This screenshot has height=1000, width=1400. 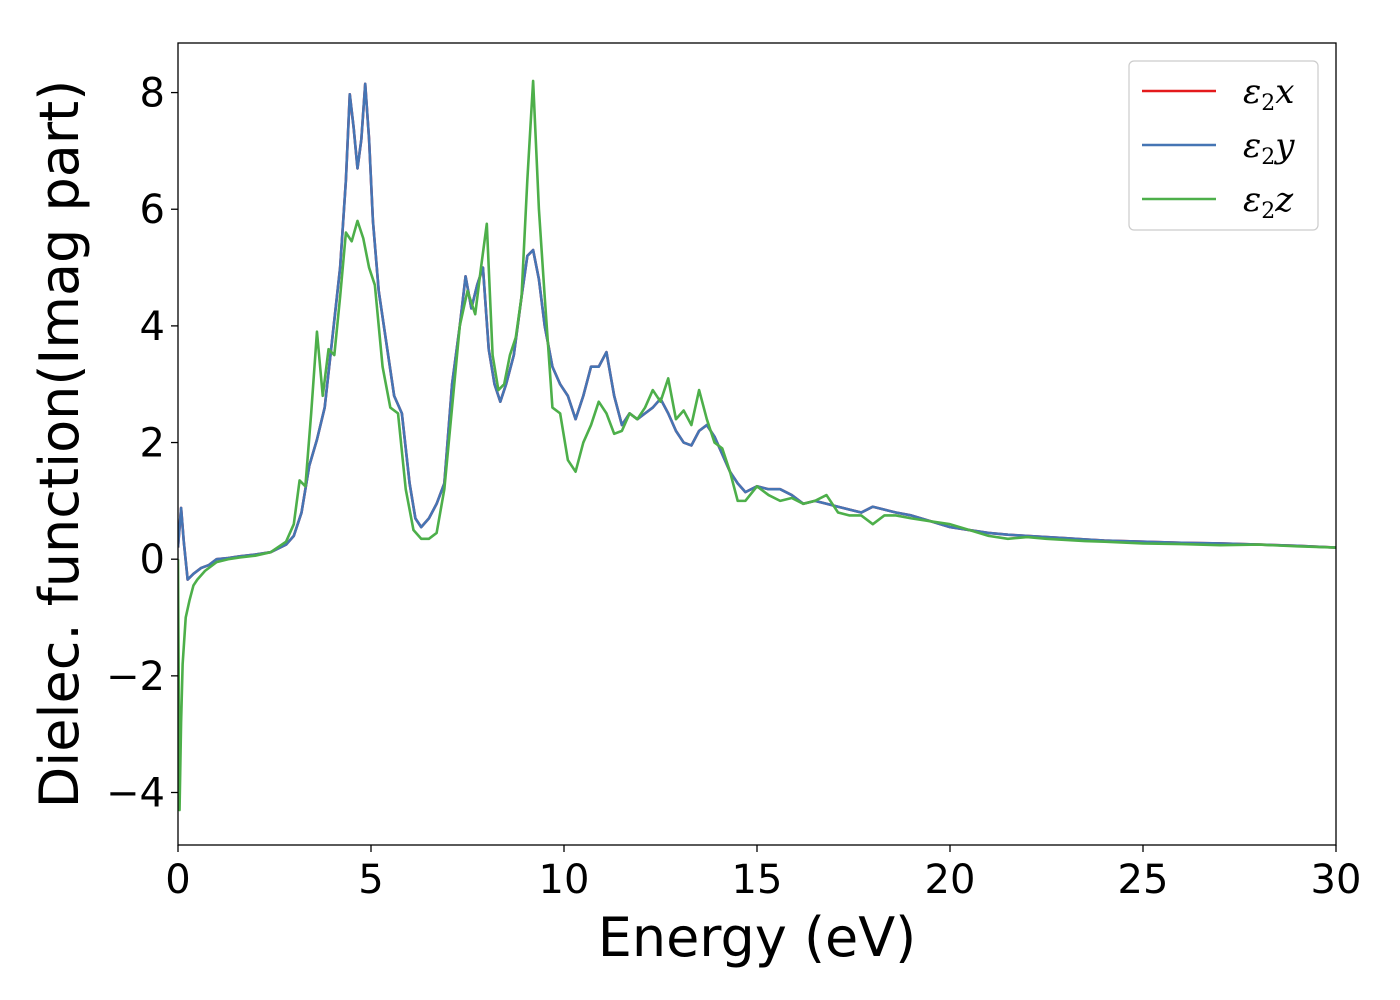 I want to click on y-tick-label: −2, so click(x=135, y=677).